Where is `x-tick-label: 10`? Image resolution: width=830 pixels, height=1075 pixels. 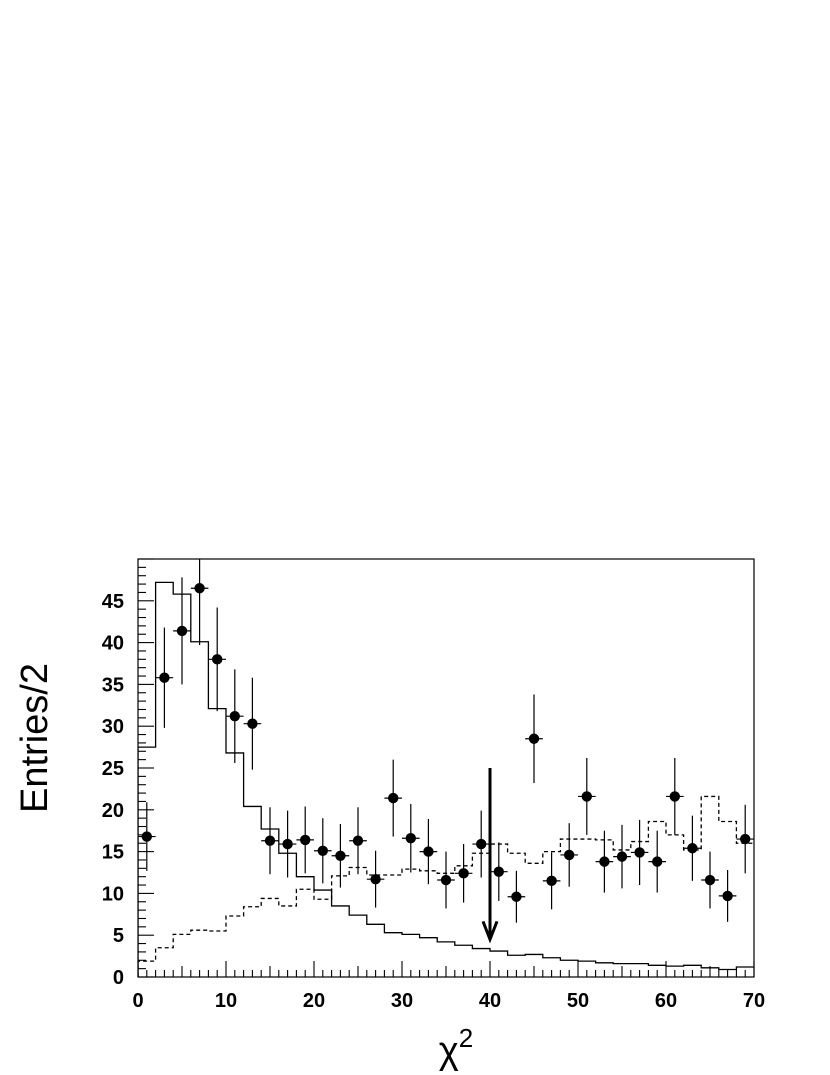
x-tick-label: 10 is located at coordinates (226, 1001).